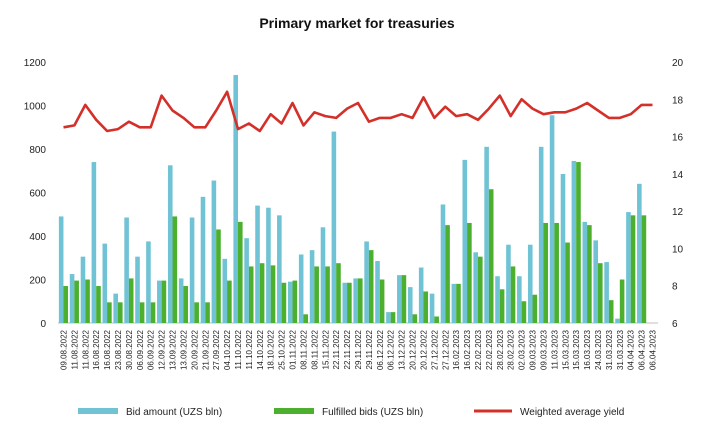 This screenshot has width=714, height=433. I want to click on y-left-tick-label: 800, so click(37, 150).